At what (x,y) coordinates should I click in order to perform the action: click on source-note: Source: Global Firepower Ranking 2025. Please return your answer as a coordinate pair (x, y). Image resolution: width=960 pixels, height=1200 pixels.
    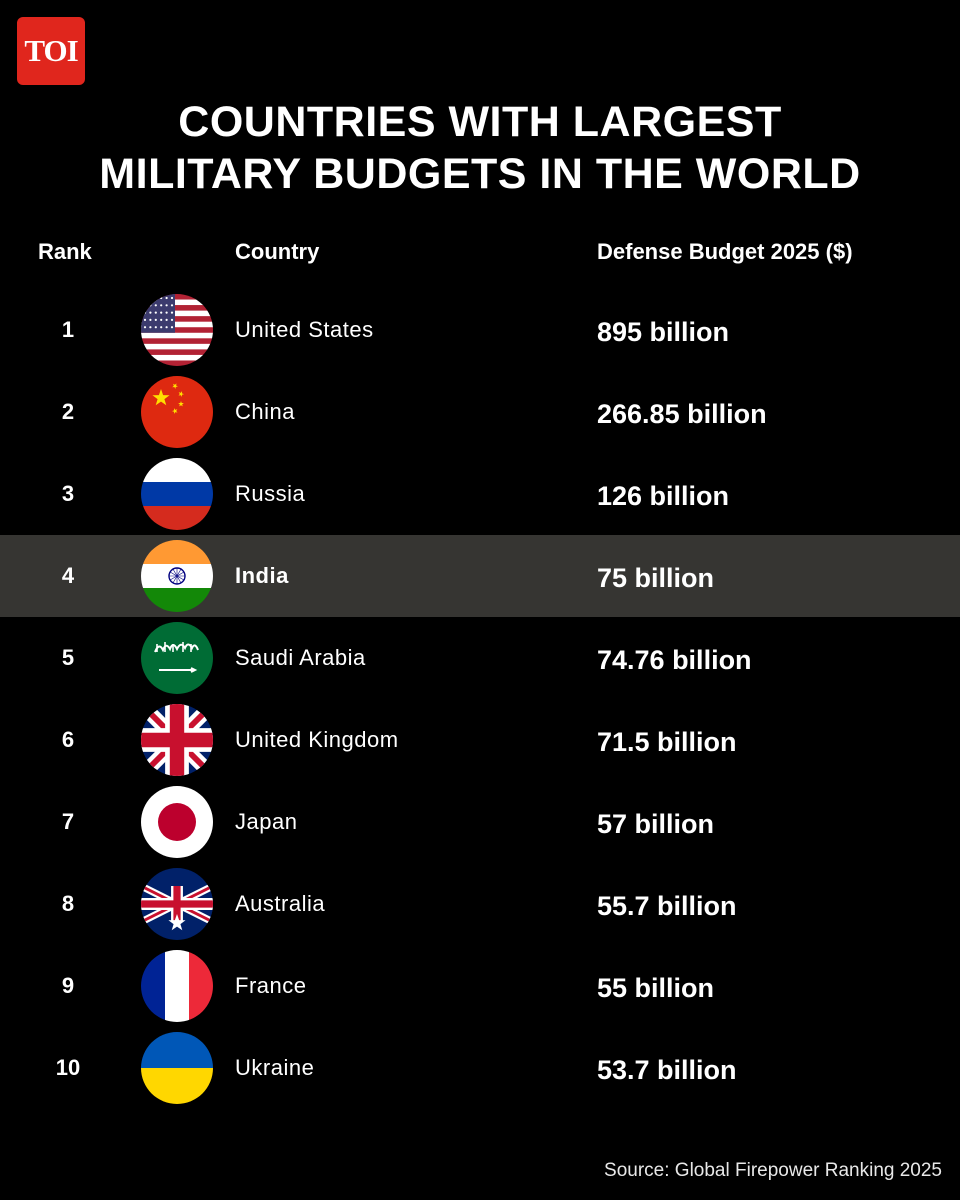
    Looking at the image, I should click on (773, 1170).